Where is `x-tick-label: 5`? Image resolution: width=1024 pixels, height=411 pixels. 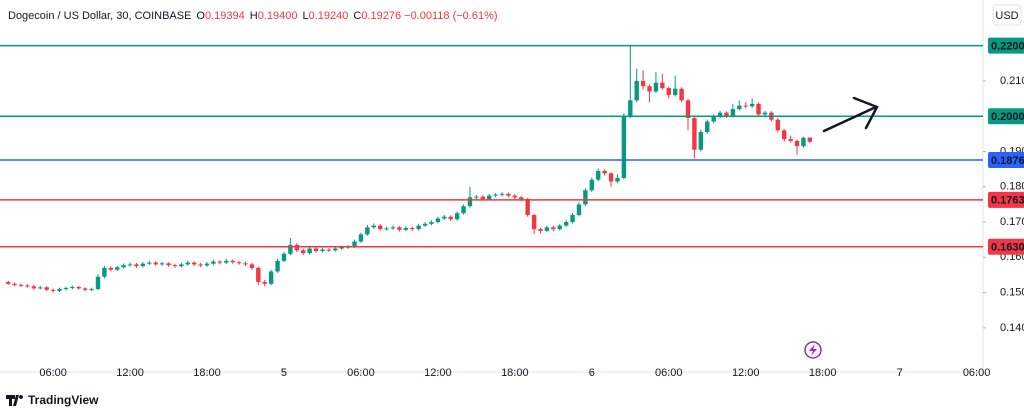 x-tick-label: 5 is located at coordinates (284, 373).